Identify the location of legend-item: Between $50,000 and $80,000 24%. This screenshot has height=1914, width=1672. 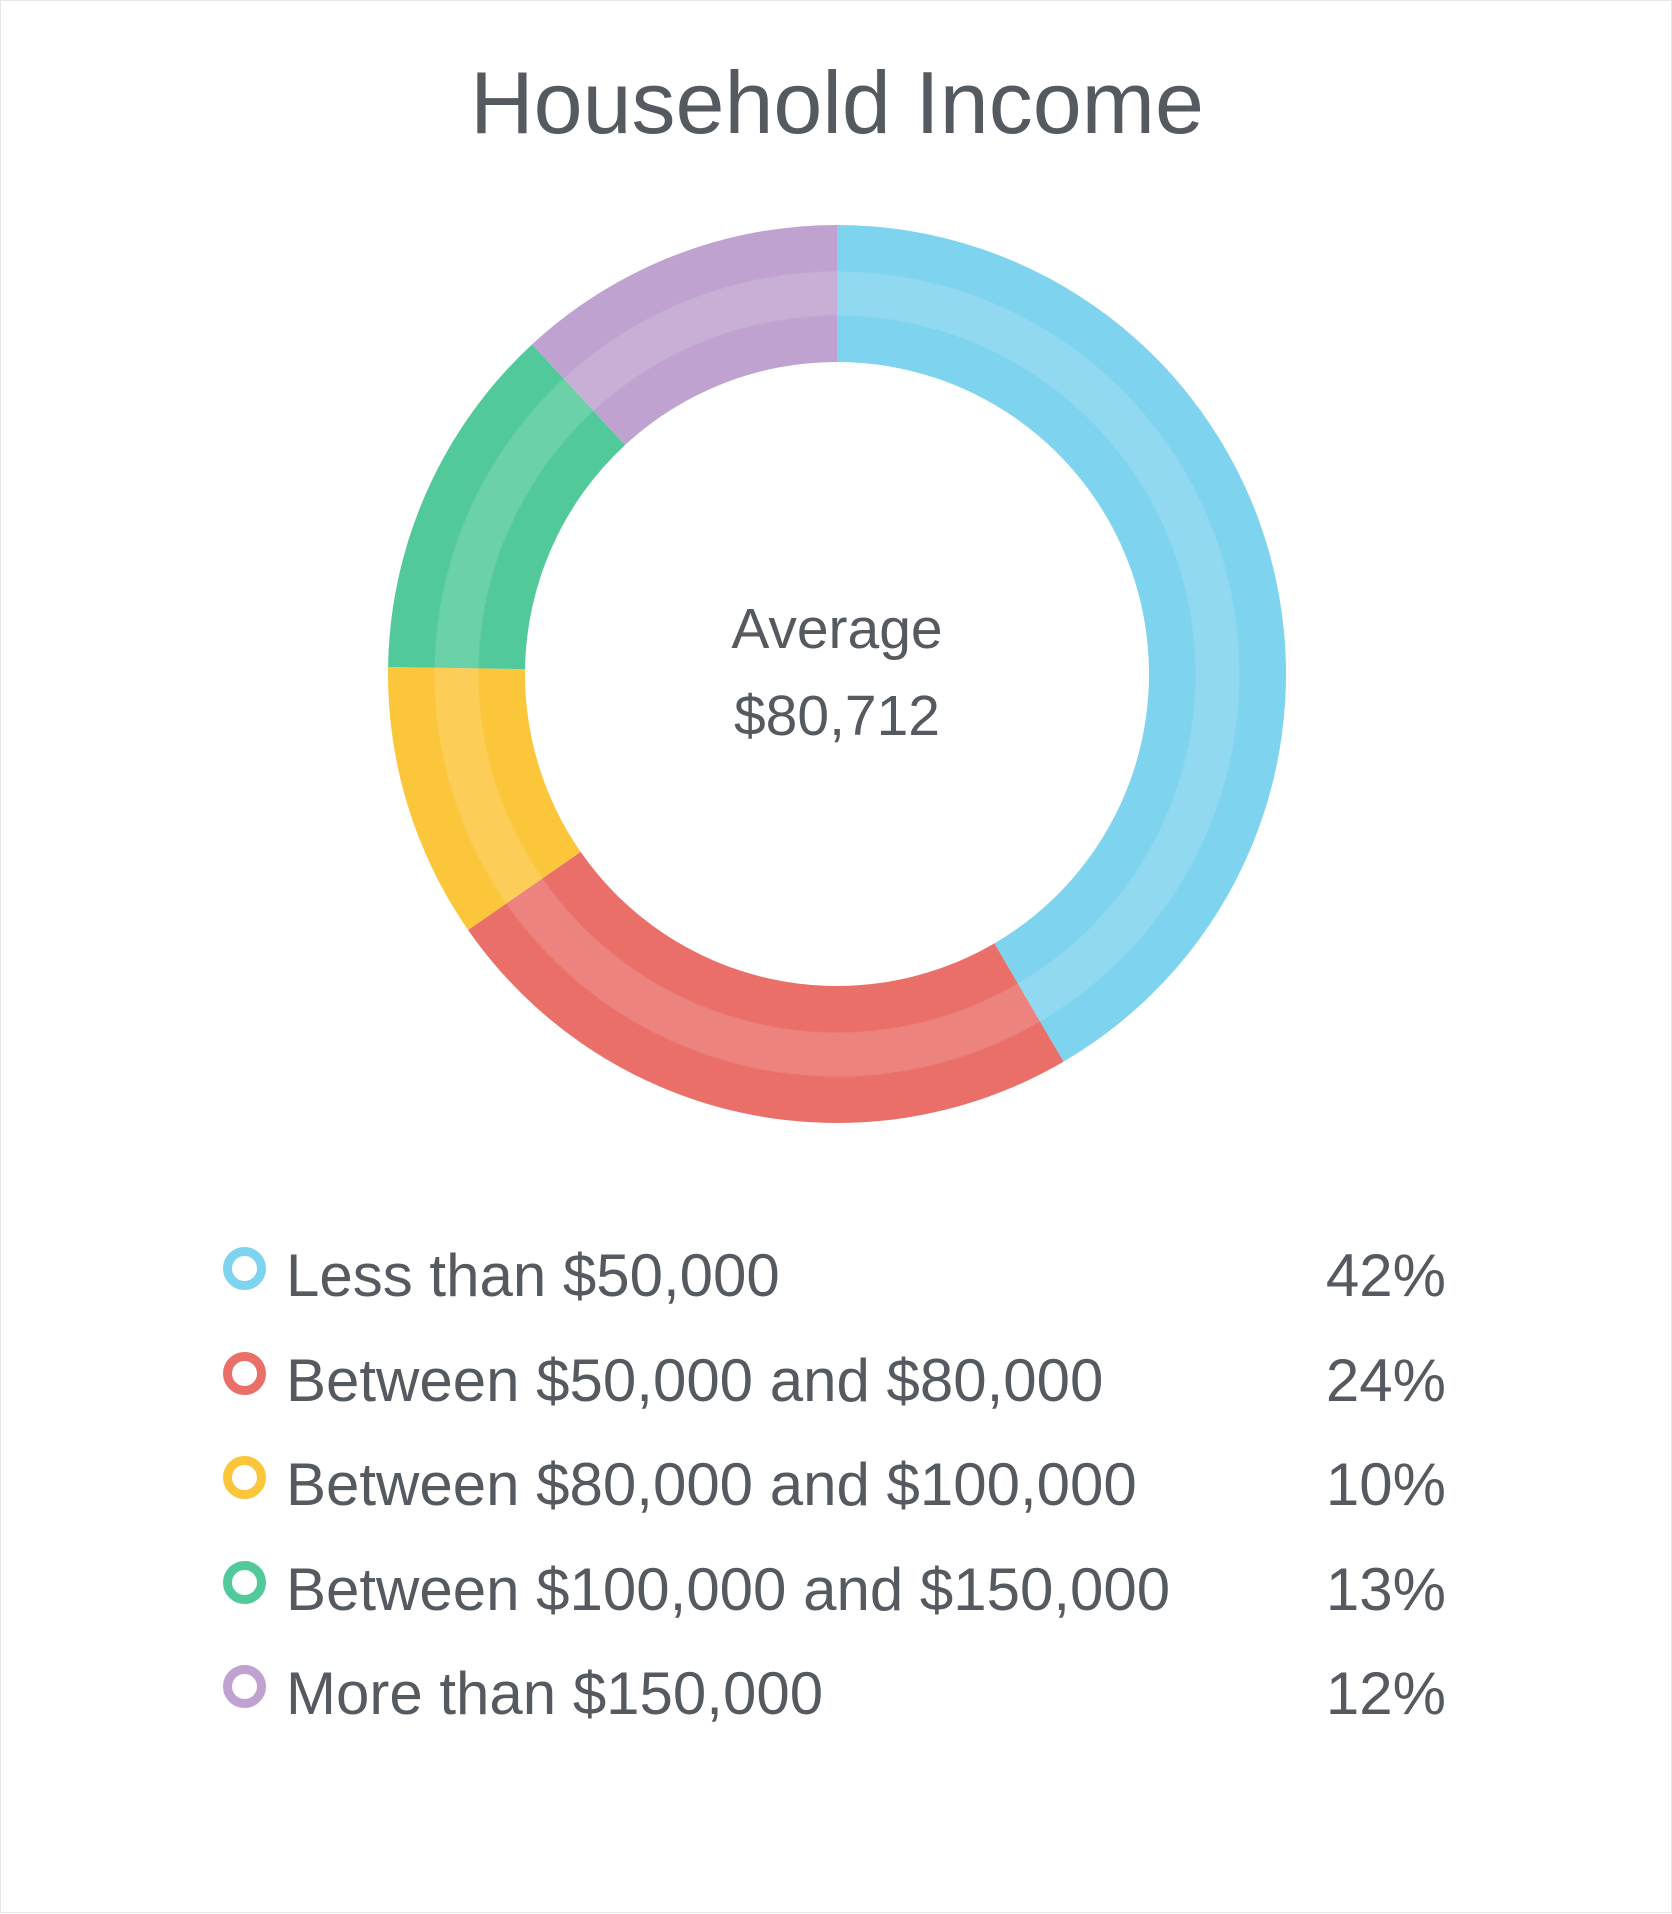
(830, 1383).